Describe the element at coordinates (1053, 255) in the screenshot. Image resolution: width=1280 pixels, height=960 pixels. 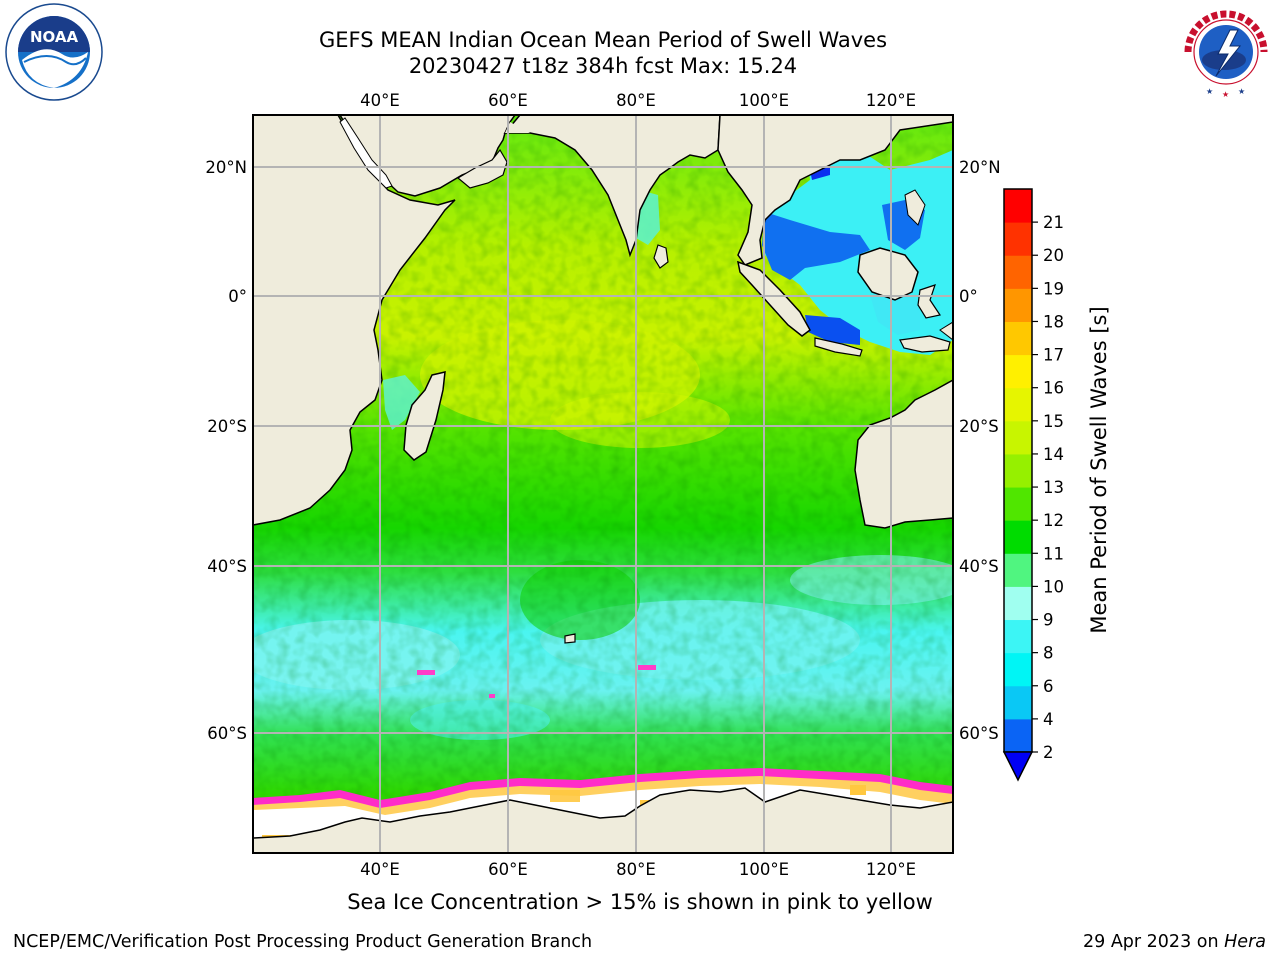
I see `colorbar-tick-label: 20` at that location.